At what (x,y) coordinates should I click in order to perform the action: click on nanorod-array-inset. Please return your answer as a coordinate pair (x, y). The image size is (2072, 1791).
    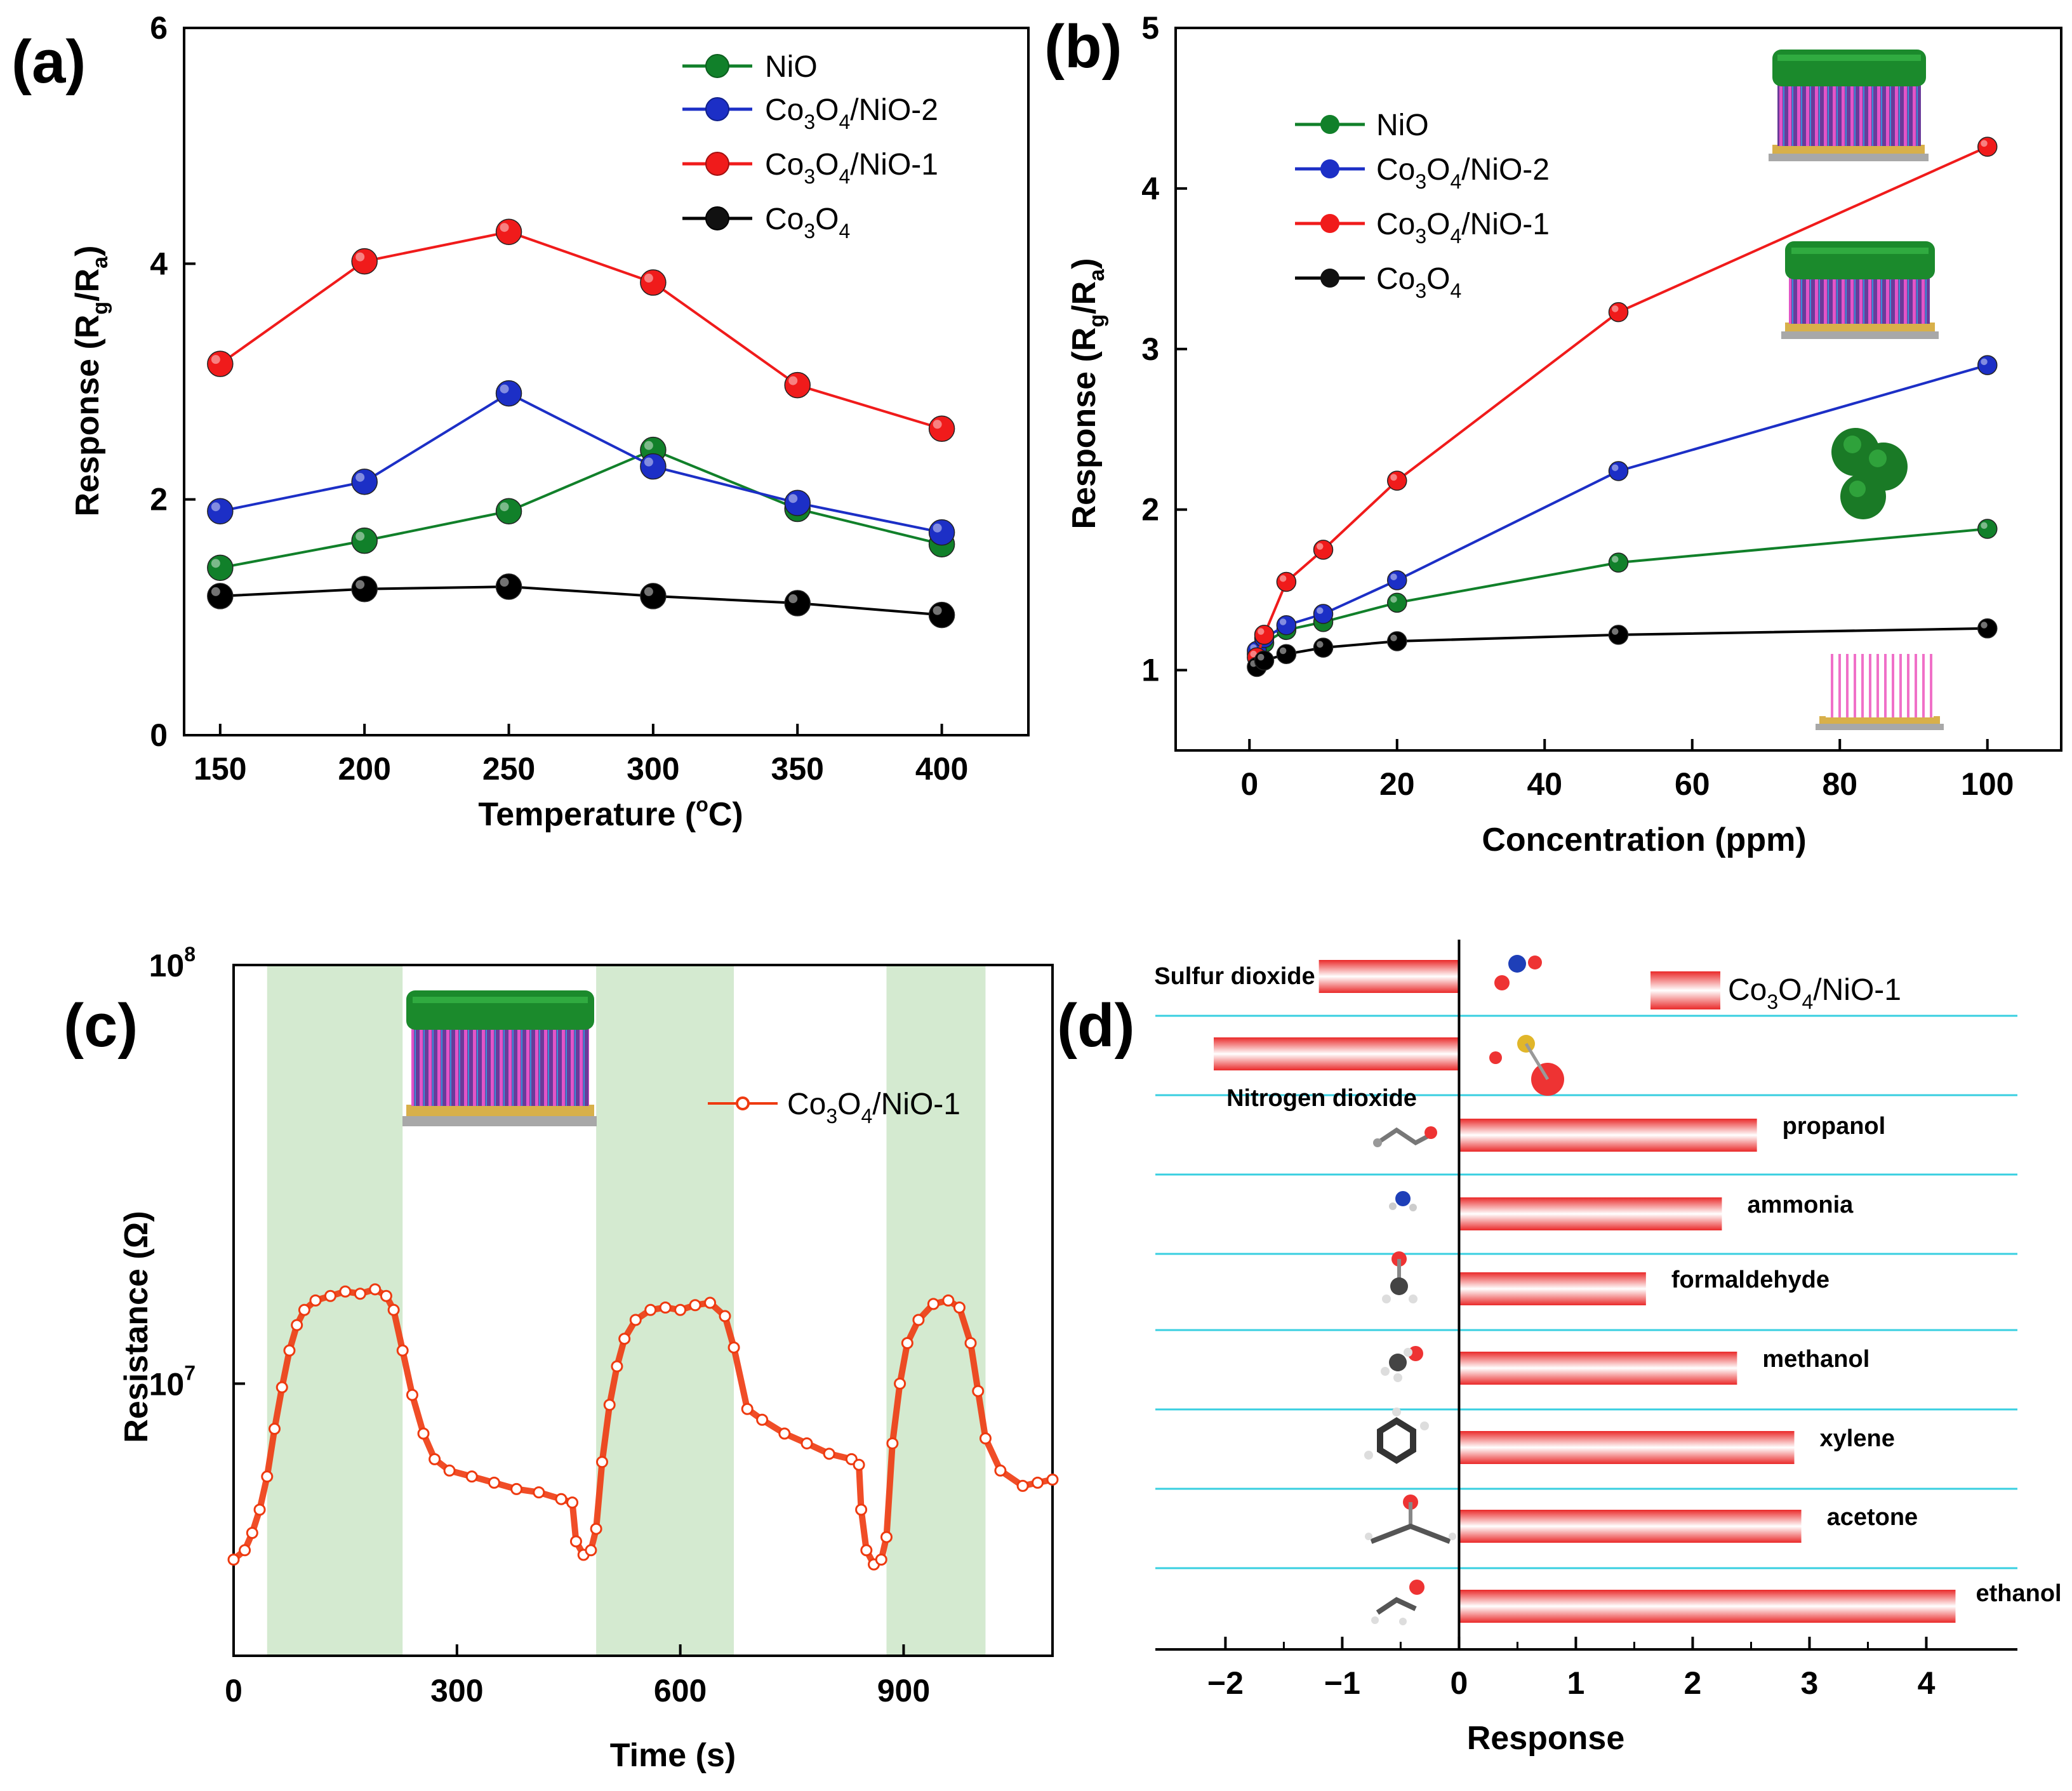
    Looking at the image, I should click on (499, 1058).